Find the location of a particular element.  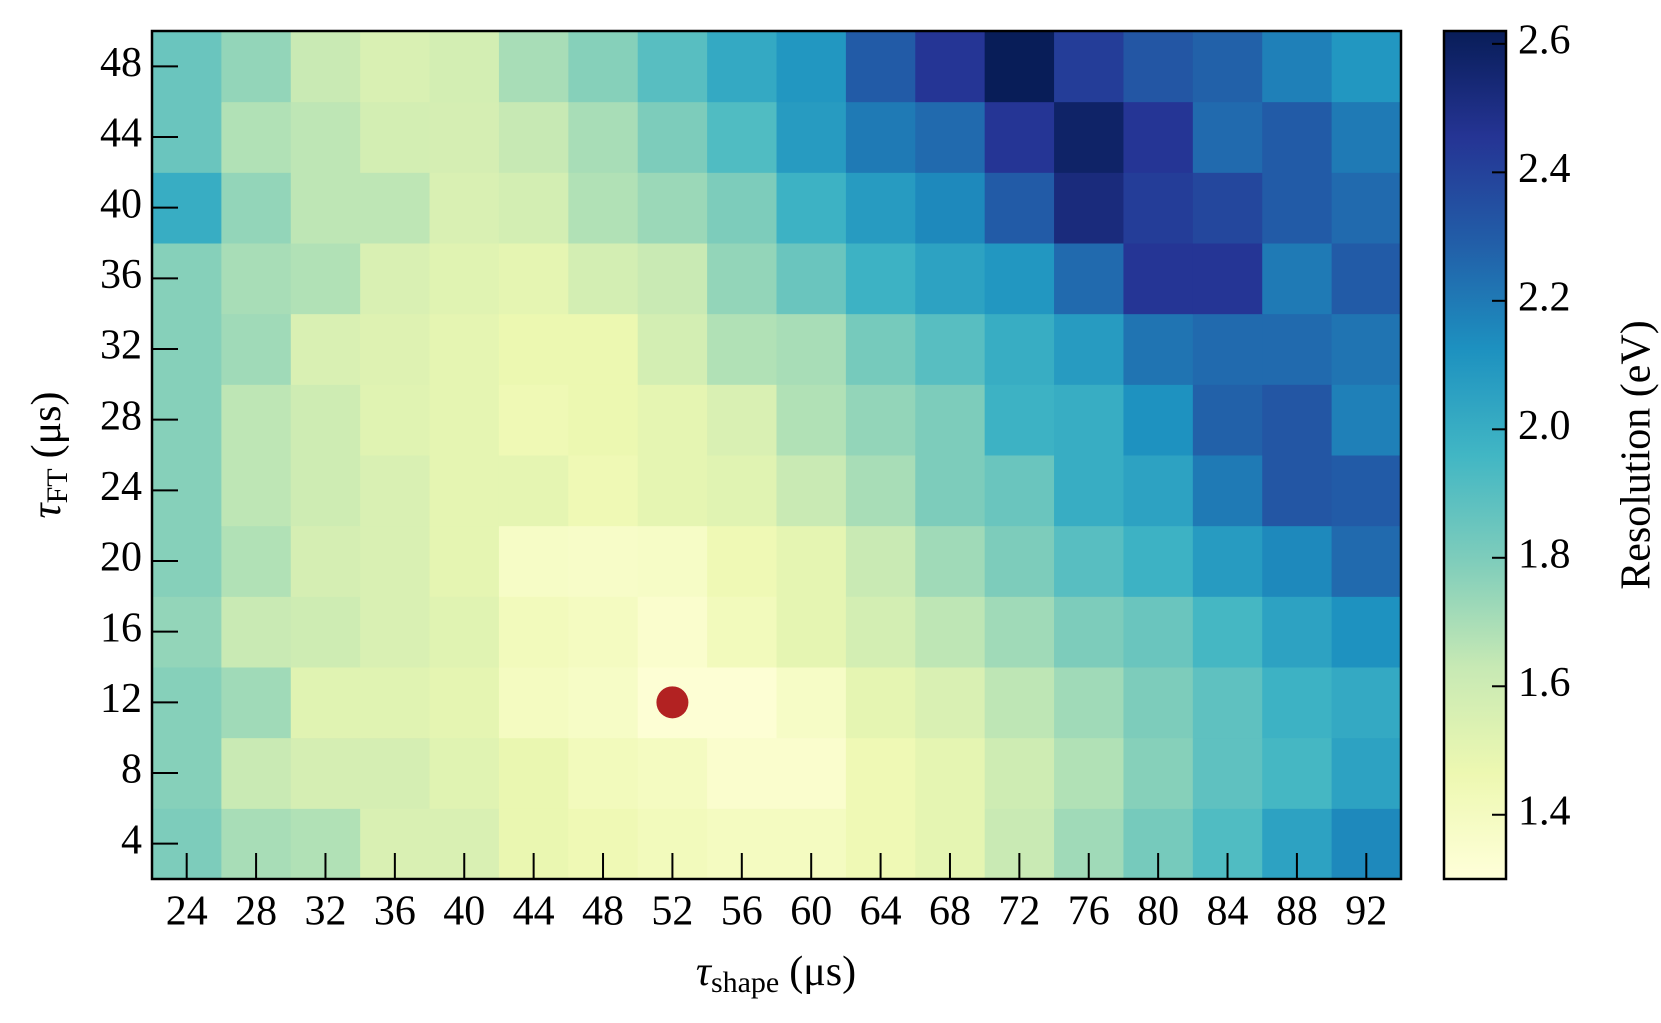

y-label-unit: (μs) is located at coordinates (47, 425).